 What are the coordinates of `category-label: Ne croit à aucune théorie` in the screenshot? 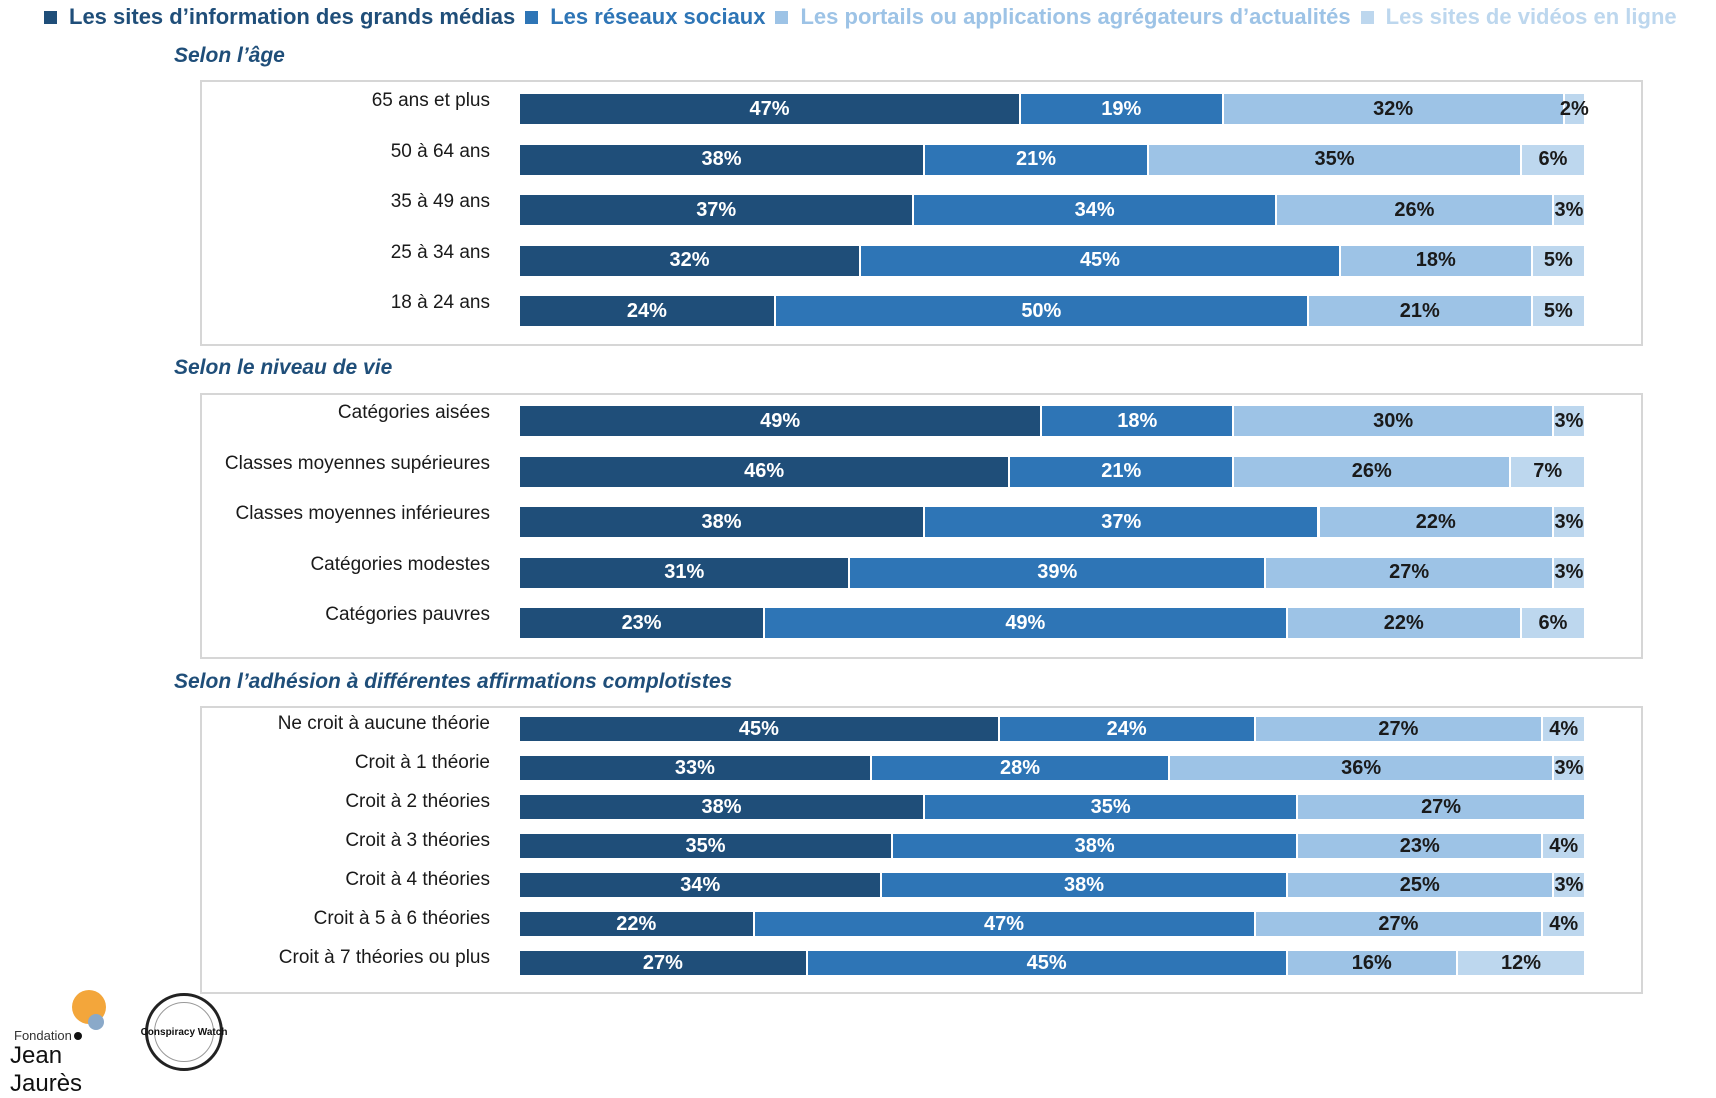 It's located at (383, 723).